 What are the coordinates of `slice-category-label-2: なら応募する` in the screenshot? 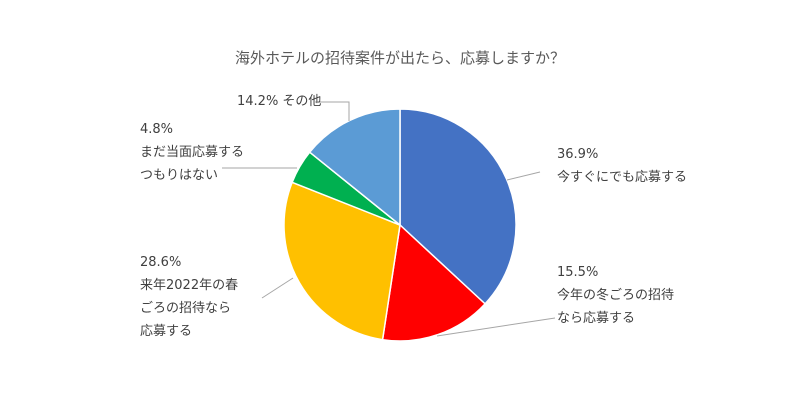 It's located at (596, 318).